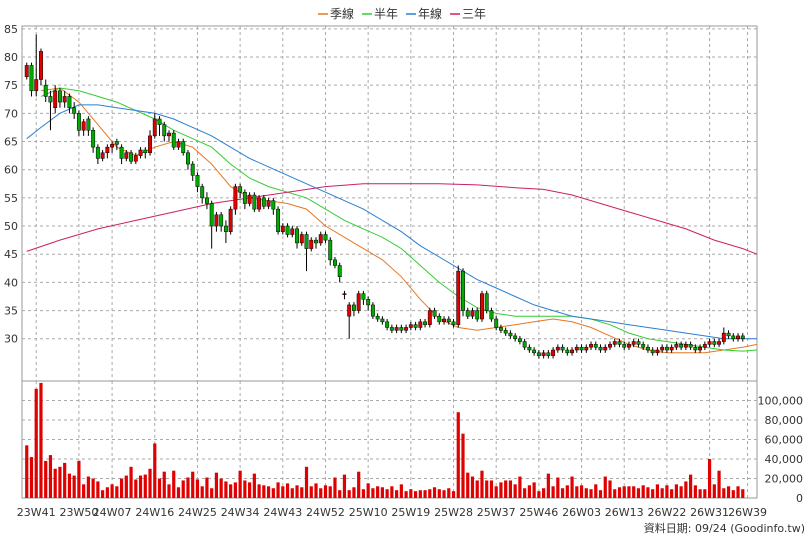 Image resolution: width=808 pixels, height=540 pixels. Describe the element at coordinates (368, 512) in the screenshot. I see `x-tick-label: 25W10` at that location.